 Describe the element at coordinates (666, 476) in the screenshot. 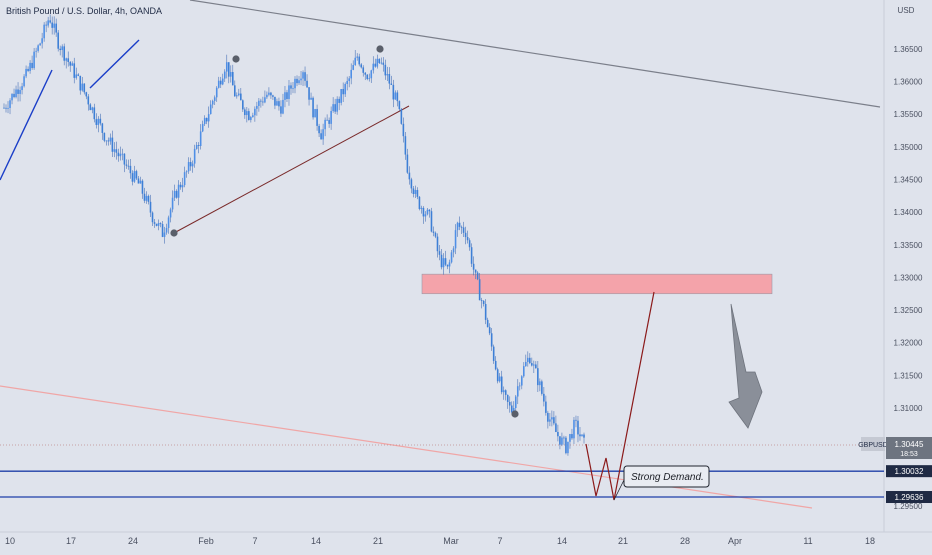

I see `demand-label-box` at that location.